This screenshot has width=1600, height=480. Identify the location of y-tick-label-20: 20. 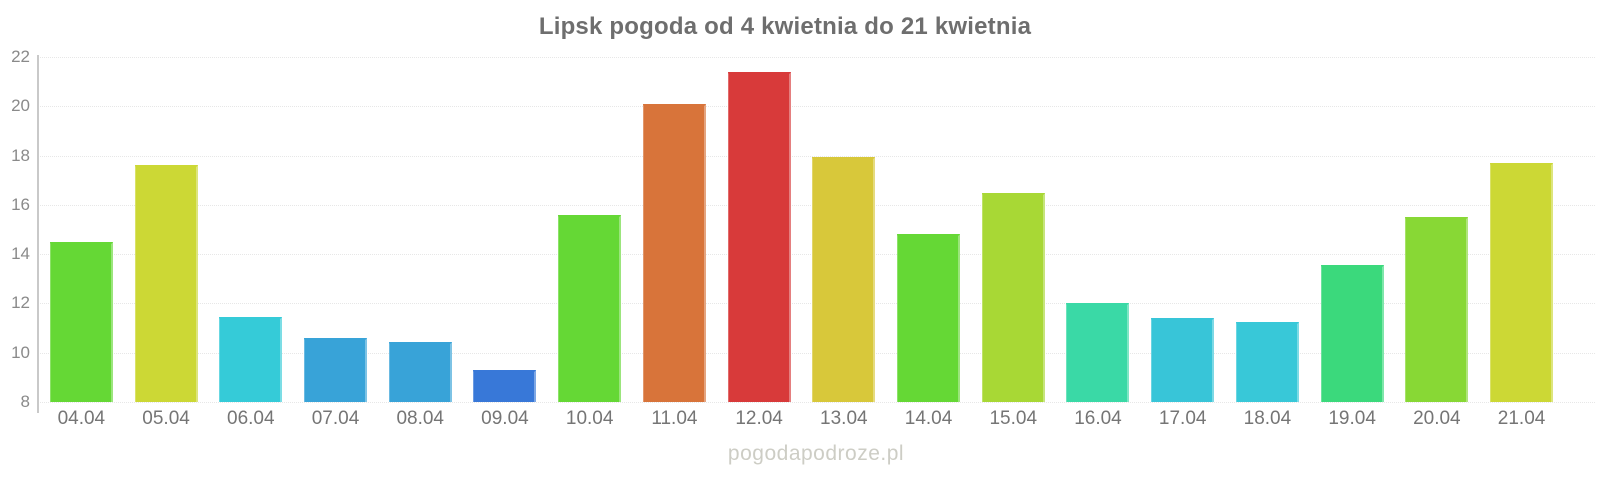
(20, 106).